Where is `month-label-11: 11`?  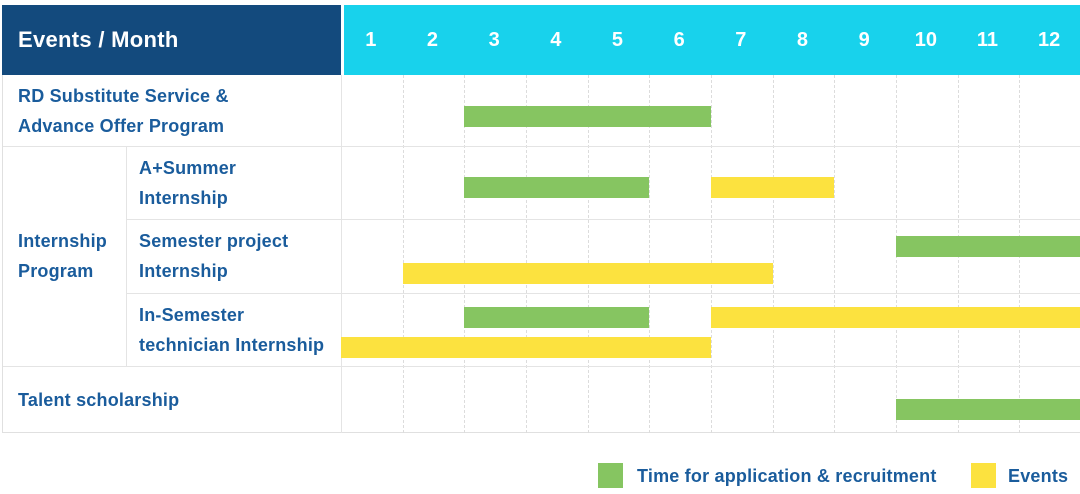
month-label-11: 11 is located at coordinates (987, 40).